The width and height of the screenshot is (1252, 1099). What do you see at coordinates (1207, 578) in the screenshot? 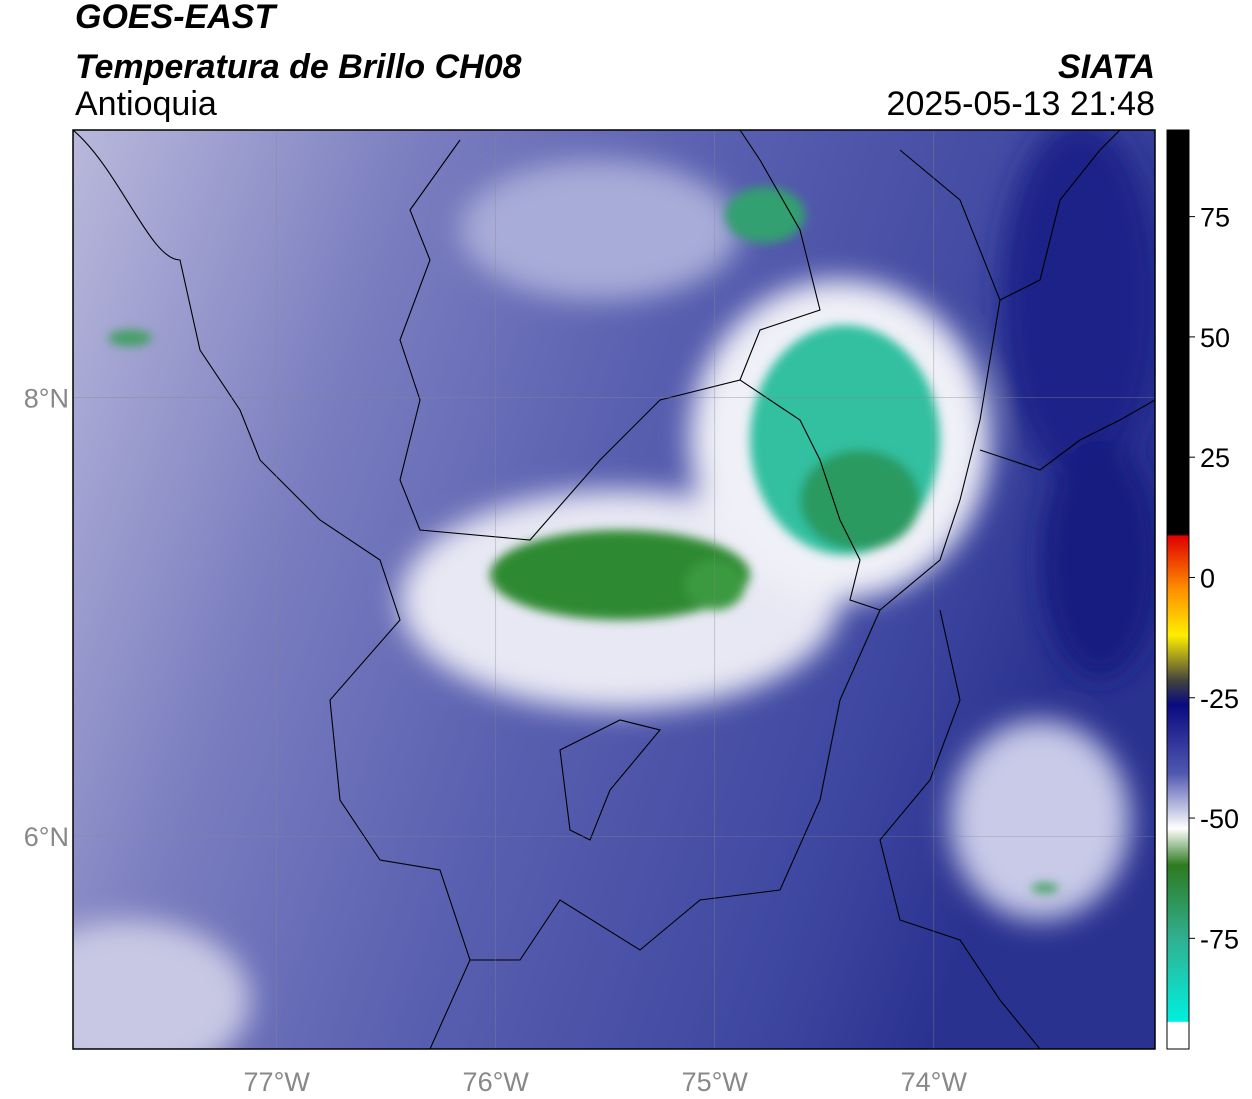
I see `colorbar-tick-label: 0` at bounding box center [1207, 578].